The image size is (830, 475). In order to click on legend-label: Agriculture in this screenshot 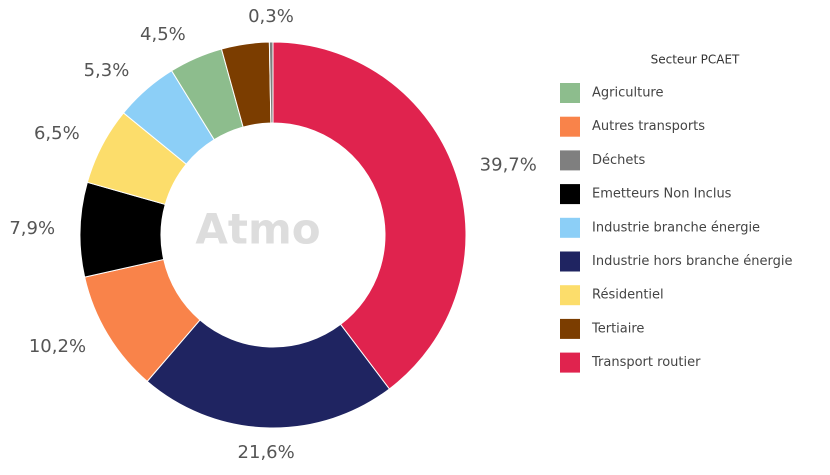, I will do `click(628, 93)`.